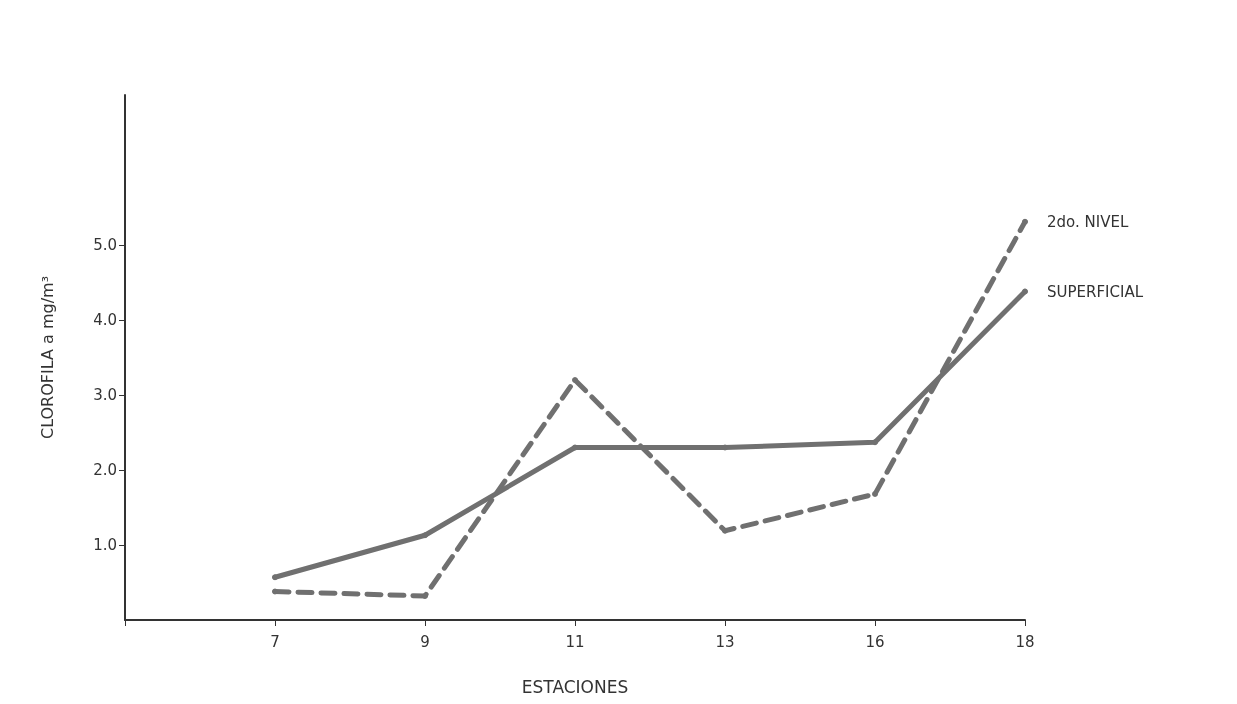 The image size is (1237, 704). Describe the element at coordinates (105, 545) in the screenshot. I see `y-tick-label: 1.0` at that location.